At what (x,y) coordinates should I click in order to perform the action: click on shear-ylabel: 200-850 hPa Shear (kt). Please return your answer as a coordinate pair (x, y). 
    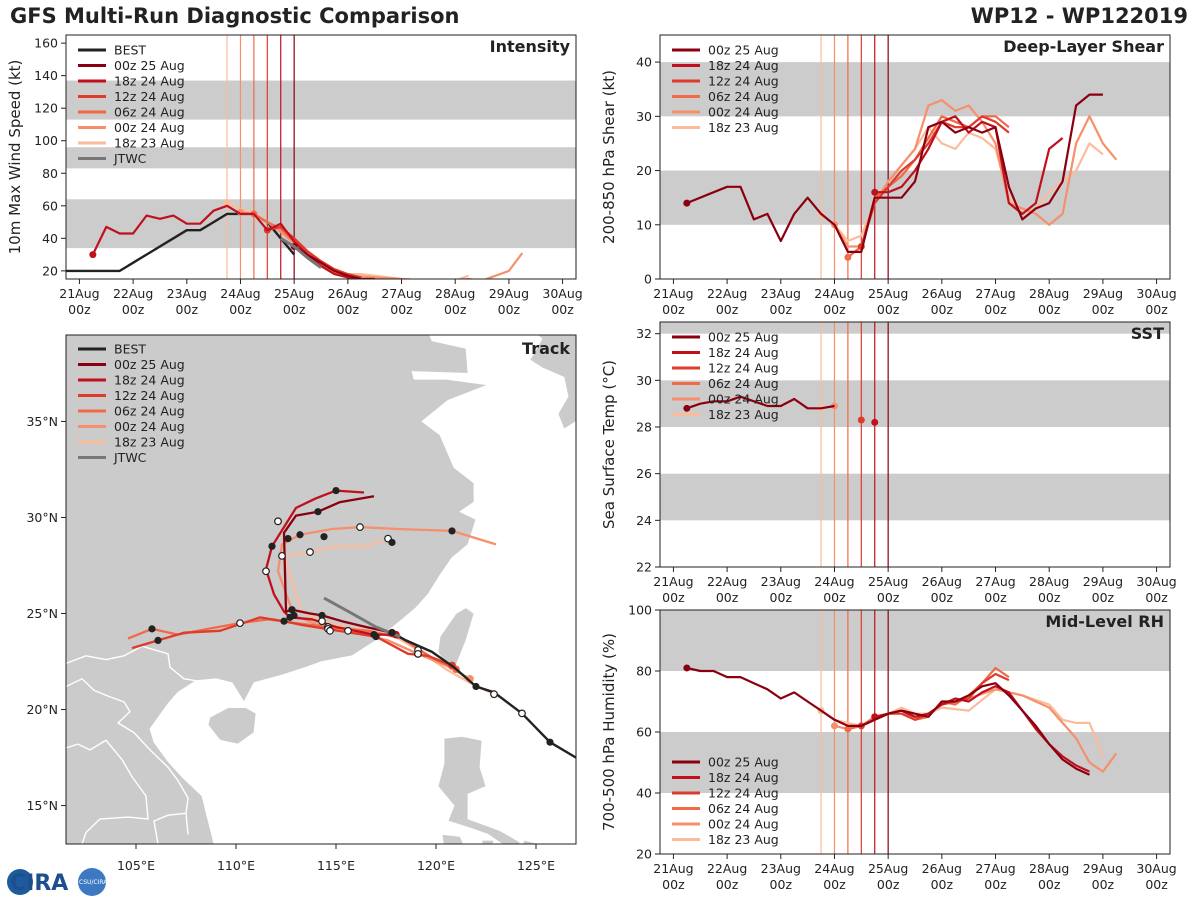
    Looking at the image, I should click on (609, 157).